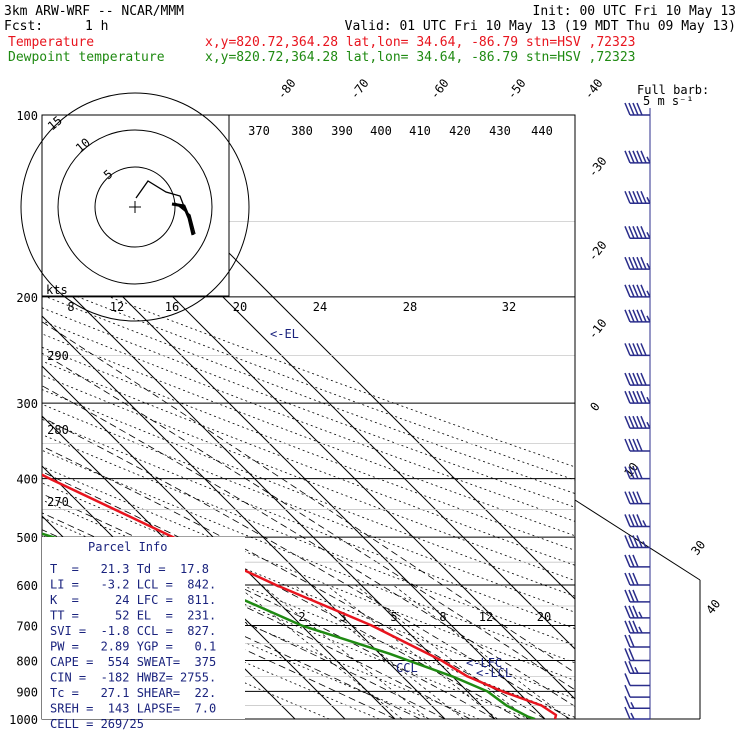  Describe the element at coordinates (27, 404) in the screenshot. I see `pressure-tick-label: 300` at that location.